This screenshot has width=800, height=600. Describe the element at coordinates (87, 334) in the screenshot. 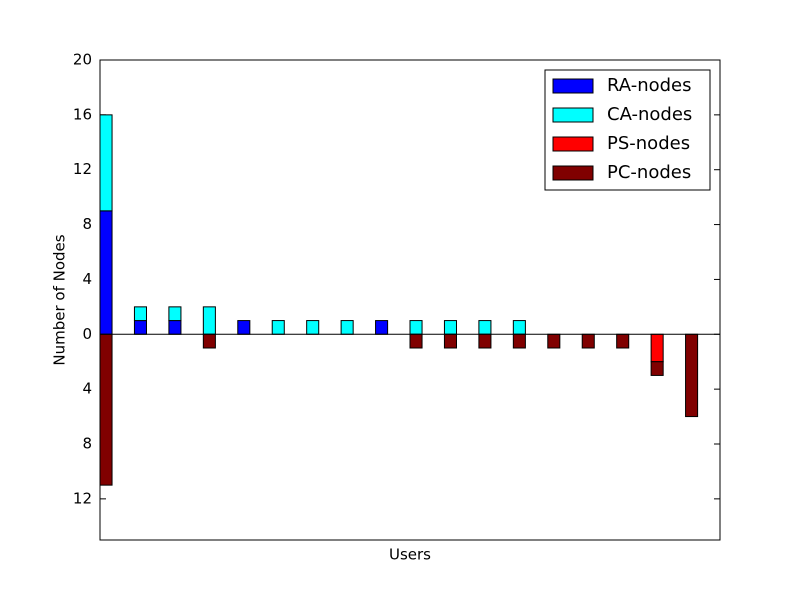

I see `y-tick-label: 0` at that location.